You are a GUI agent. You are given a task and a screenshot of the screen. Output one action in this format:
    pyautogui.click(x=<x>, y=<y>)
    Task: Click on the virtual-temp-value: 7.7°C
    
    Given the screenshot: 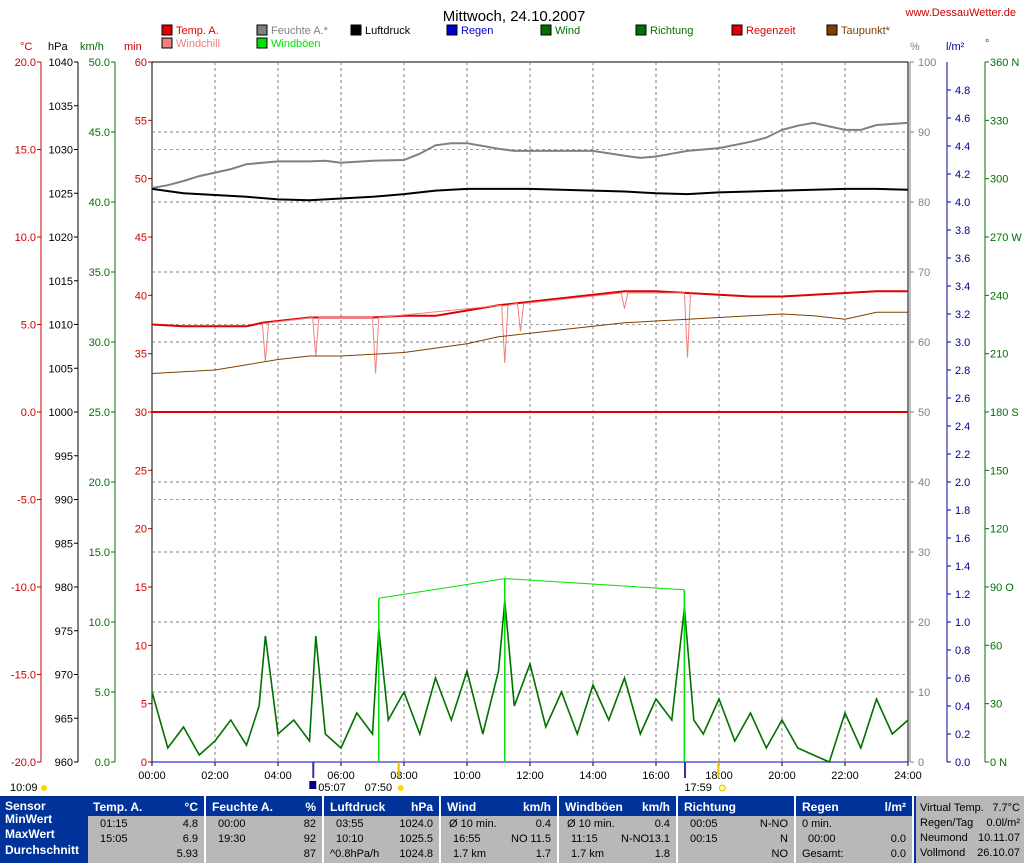 What is the action you would take?
    pyautogui.click(x=1006, y=808)
    